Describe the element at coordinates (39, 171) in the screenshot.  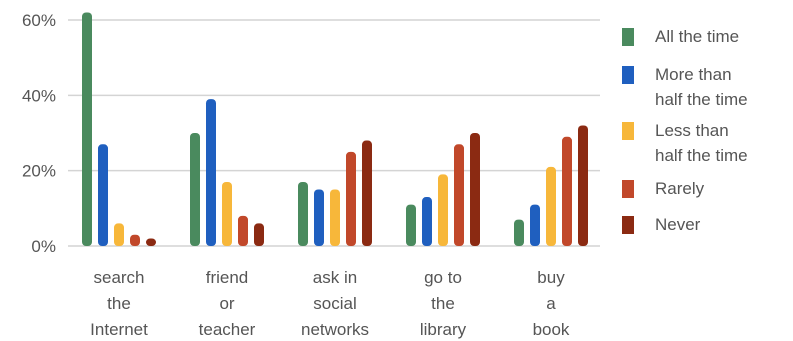
I see `y-tick-label: 20%` at that location.